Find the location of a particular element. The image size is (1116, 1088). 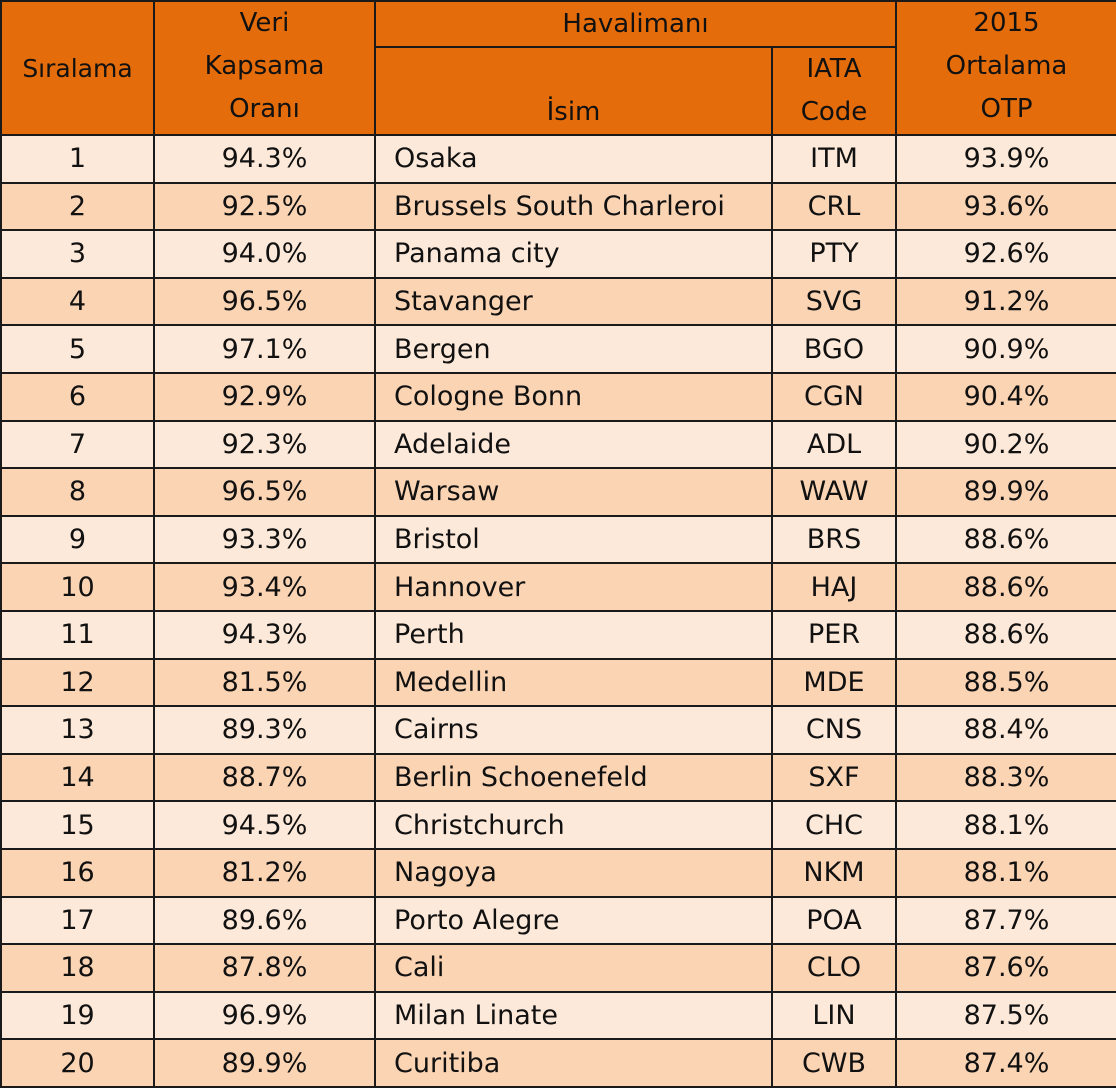

coverage-cell: 94.5% is located at coordinates (264, 825).